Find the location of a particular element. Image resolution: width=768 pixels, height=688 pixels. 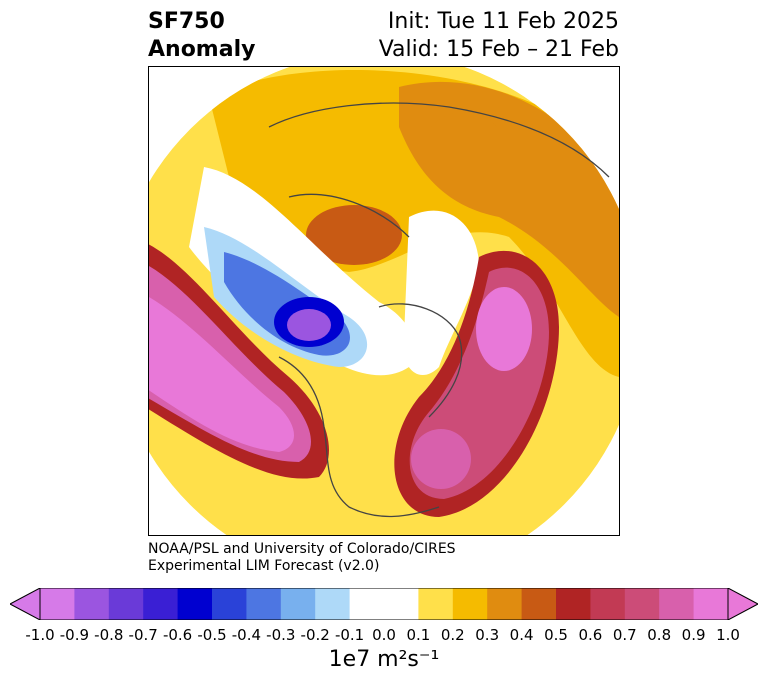

colorbar-tick-label: -0.2 is located at coordinates (315, 635).